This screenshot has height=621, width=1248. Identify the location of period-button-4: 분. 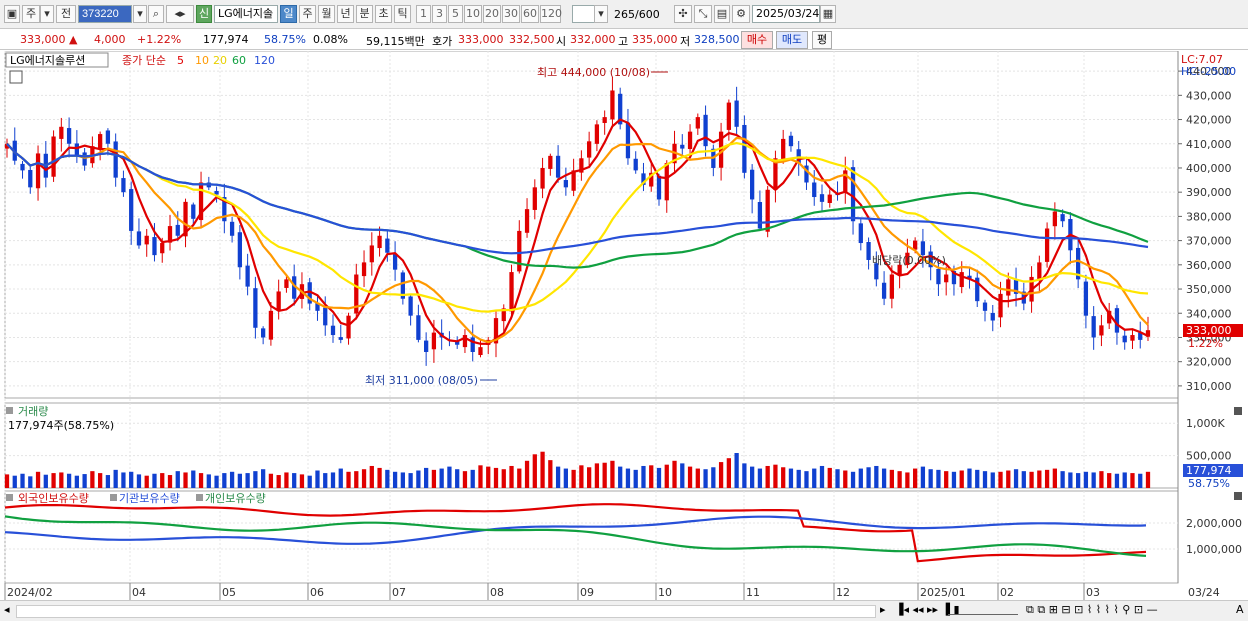
(364, 14).